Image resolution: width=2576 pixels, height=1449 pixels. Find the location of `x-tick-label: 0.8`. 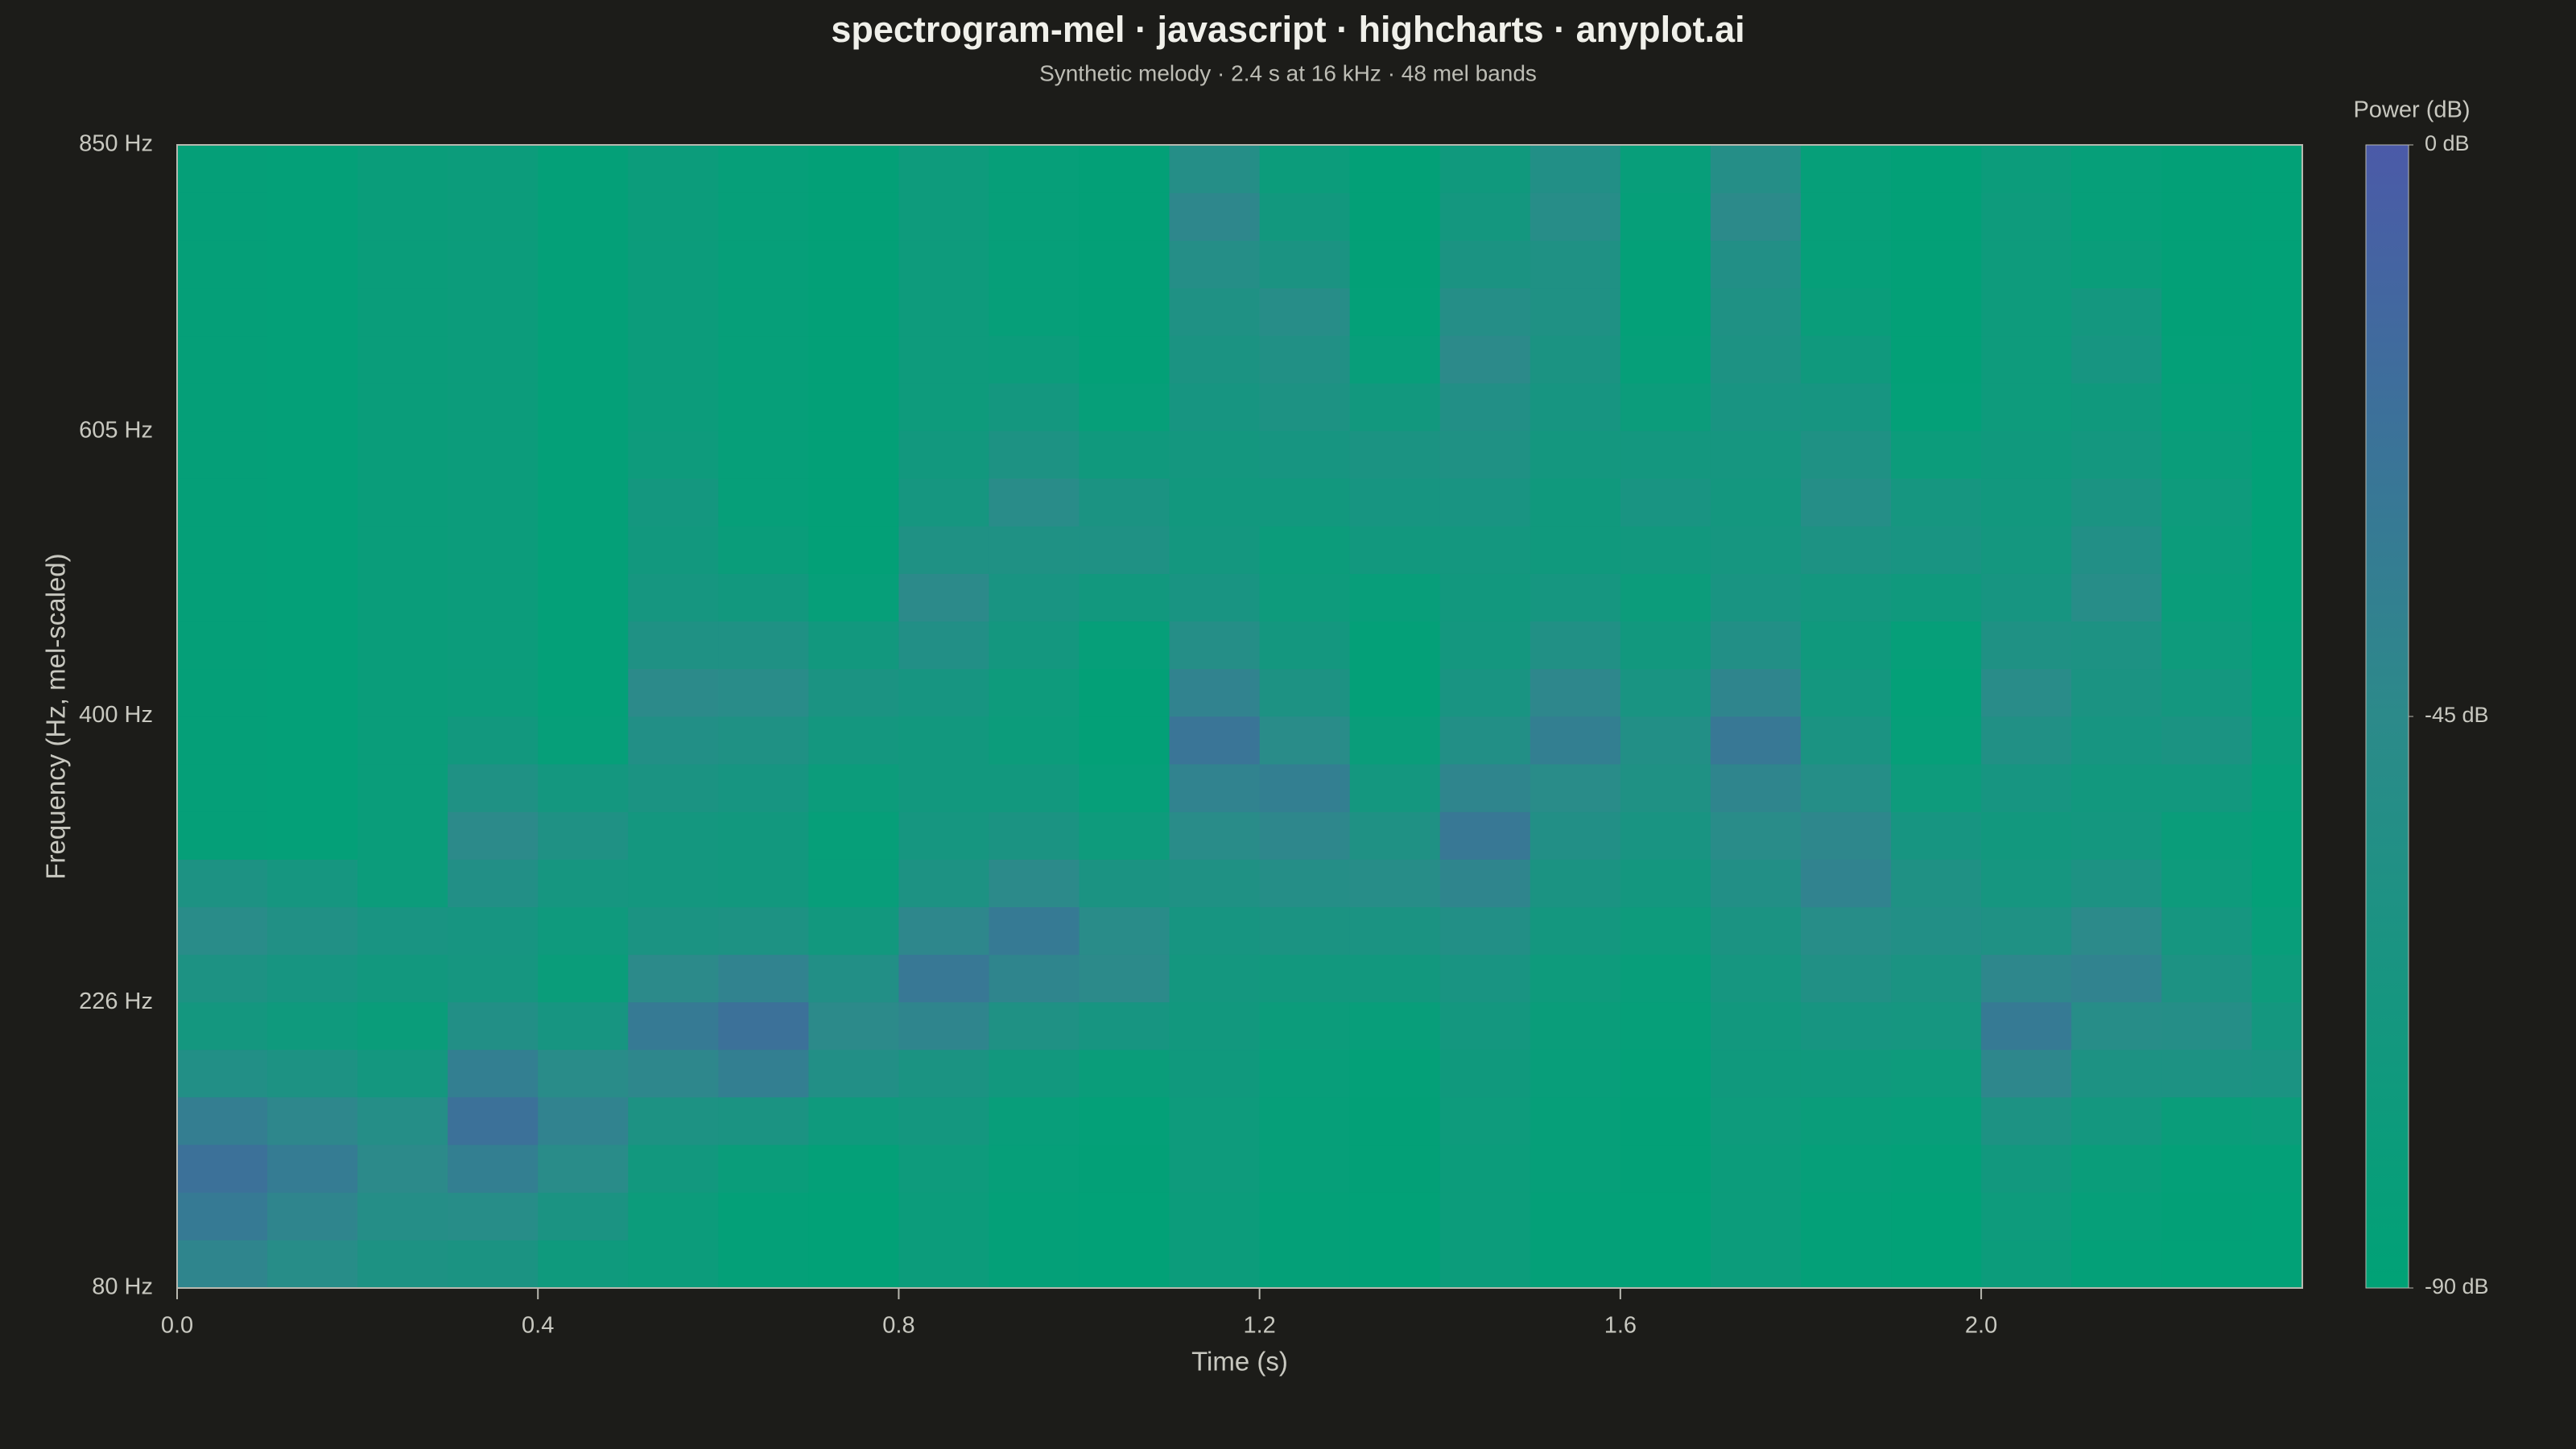

x-tick-label: 0.8 is located at coordinates (898, 1326).